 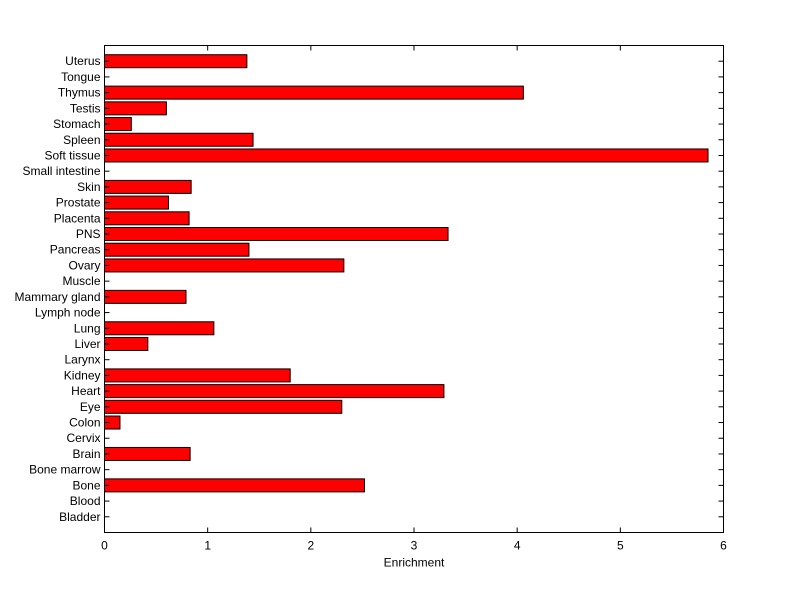 What do you see at coordinates (86, 454) in the screenshot?
I see `y-tick-label-brain: Brain` at bounding box center [86, 454].